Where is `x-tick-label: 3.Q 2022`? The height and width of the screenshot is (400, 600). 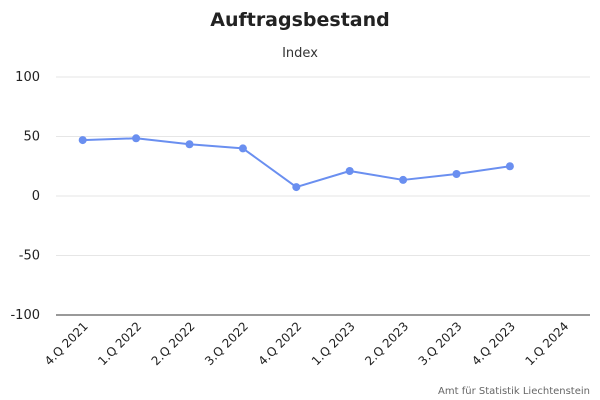 x-tick-label: 3.Q 2022 is located at coordinates (226, 343).